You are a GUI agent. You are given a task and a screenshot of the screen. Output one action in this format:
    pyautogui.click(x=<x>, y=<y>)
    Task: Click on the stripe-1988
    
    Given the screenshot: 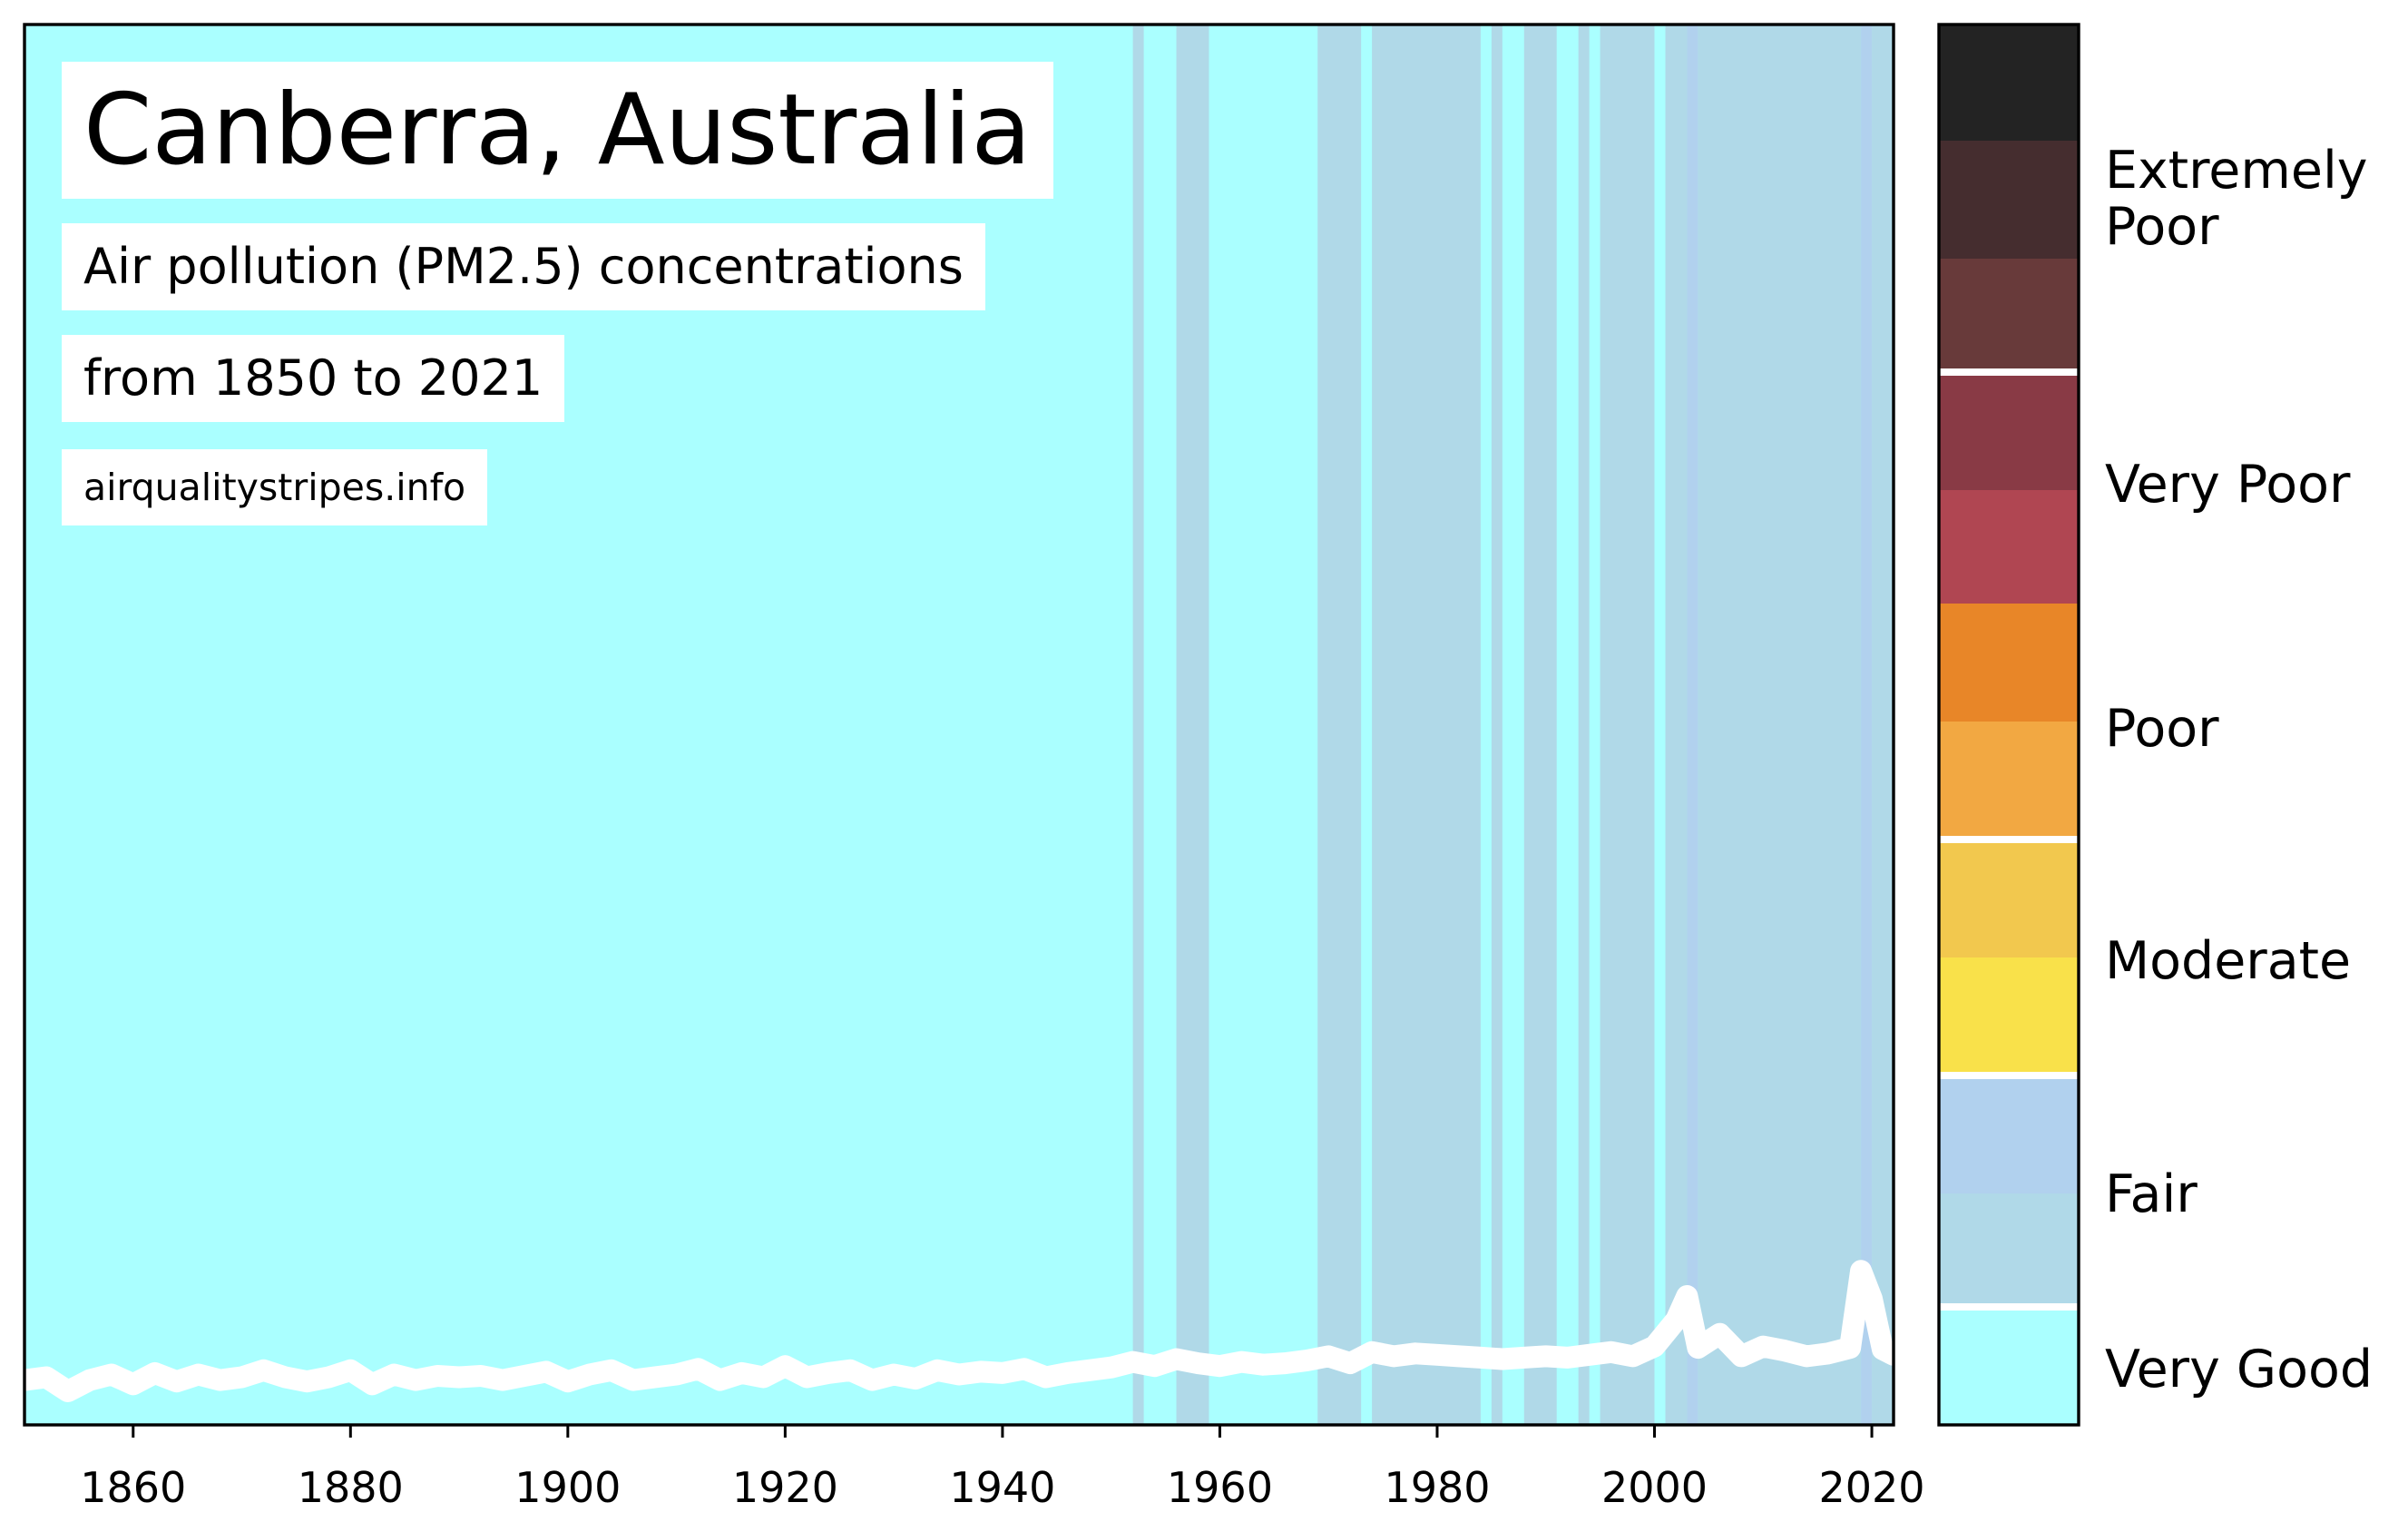 What is the action you would take?
    pyautogui.click(x=1540, y=725)
    